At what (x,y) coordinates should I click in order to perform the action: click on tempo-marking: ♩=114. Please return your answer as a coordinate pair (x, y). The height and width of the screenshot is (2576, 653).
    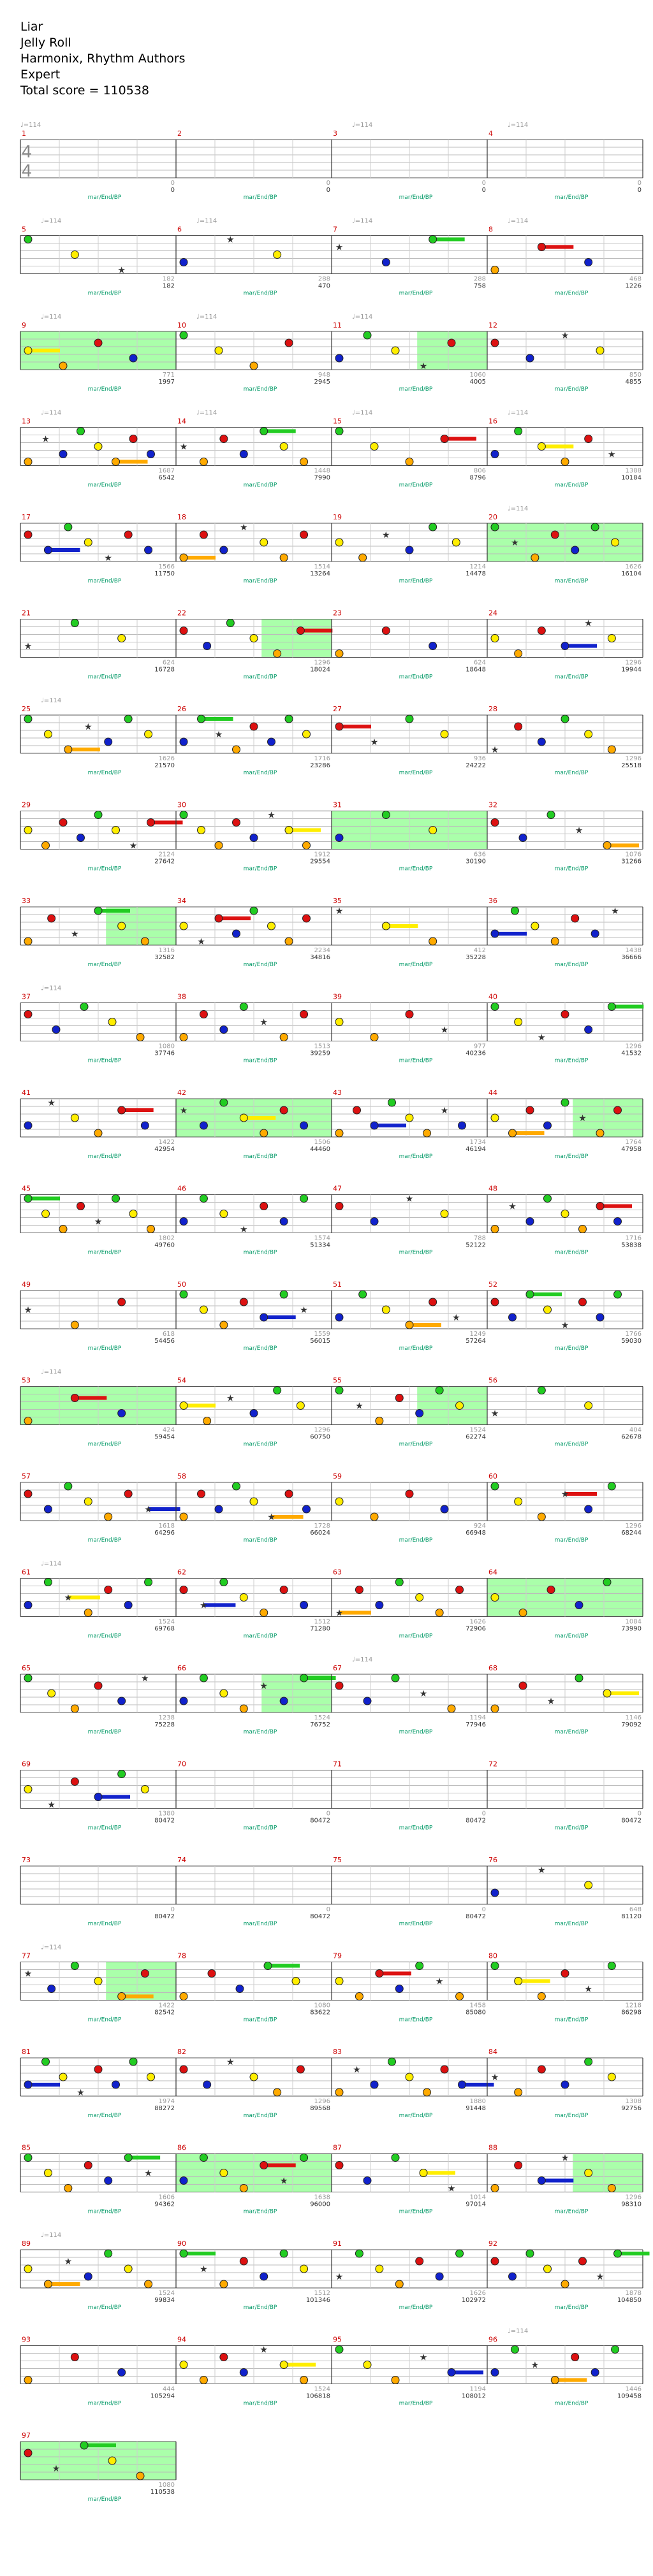
    Looking at the image, I should click on (31, 125).